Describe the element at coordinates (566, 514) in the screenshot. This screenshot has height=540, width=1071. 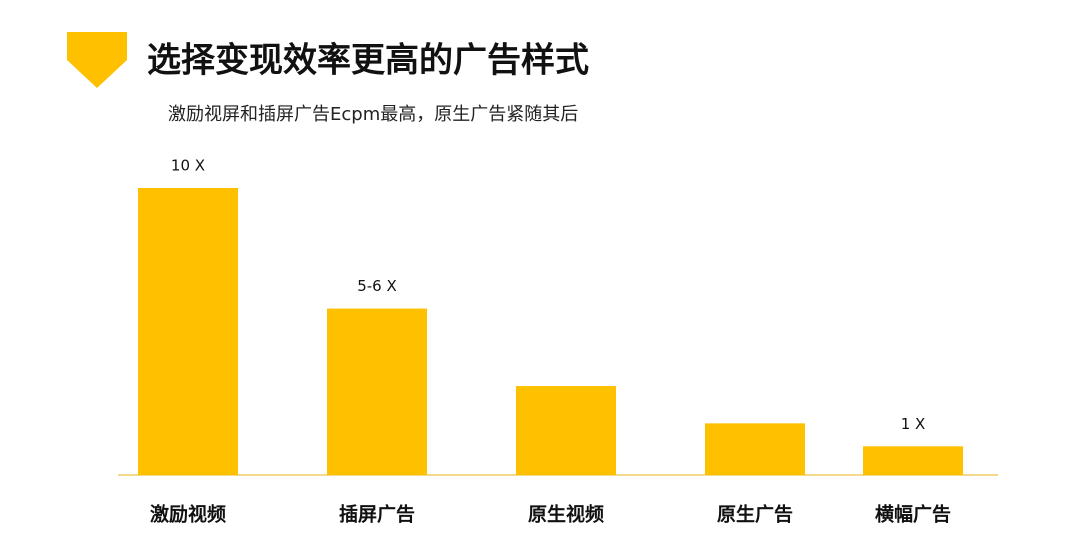
I see `x-tick-label: 原生视频` at that location.